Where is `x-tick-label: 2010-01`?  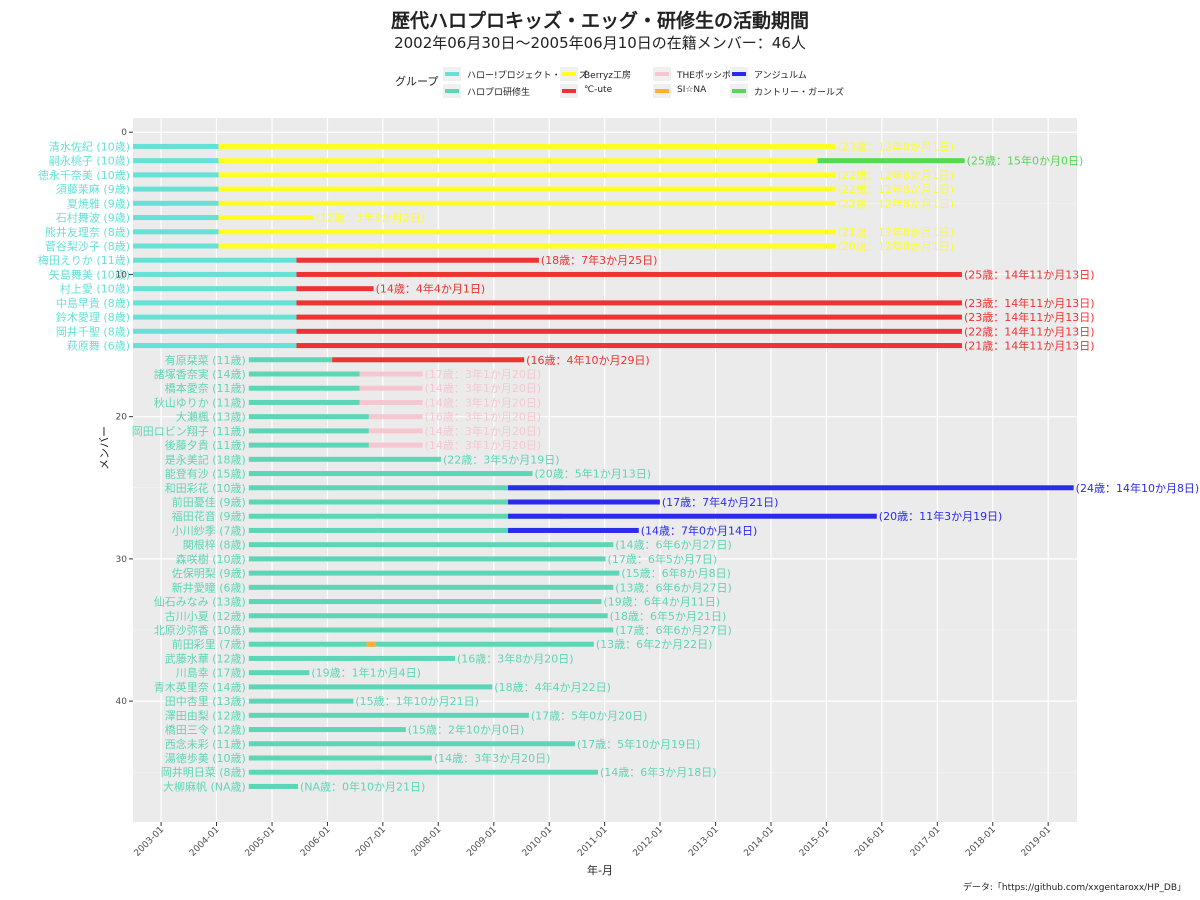
x-tick-label: 2010-01 is located at coordinates (538, 842).